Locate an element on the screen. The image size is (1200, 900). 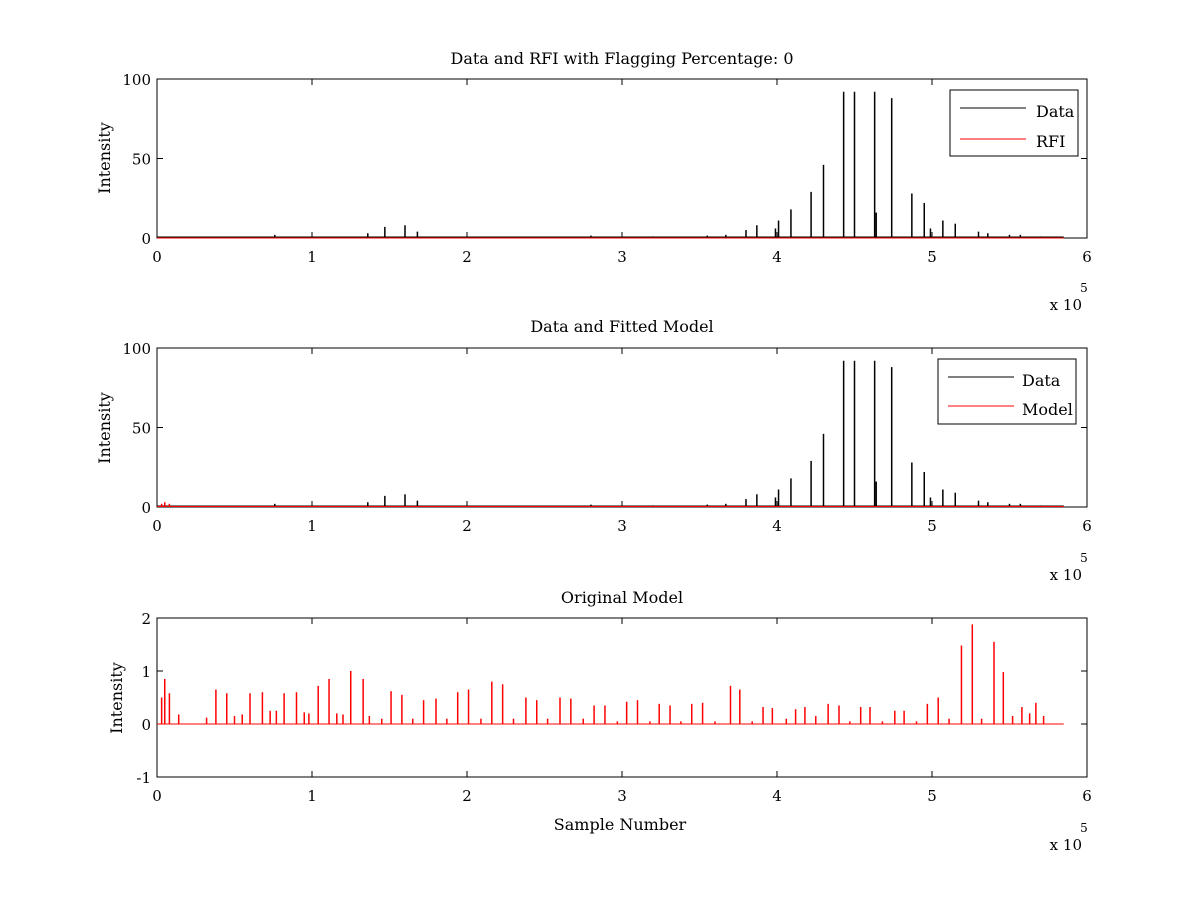
legend: Data Model is located at coordinates (1007, 391).